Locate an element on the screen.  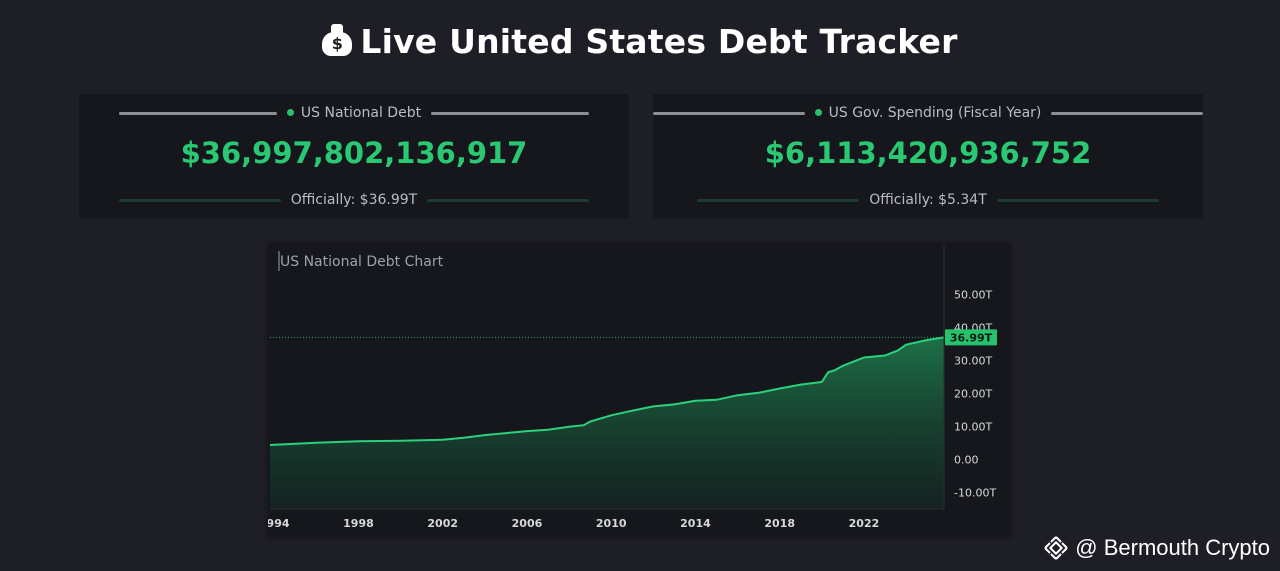
card-label: US National Debt is located at coordinates (353, 113).